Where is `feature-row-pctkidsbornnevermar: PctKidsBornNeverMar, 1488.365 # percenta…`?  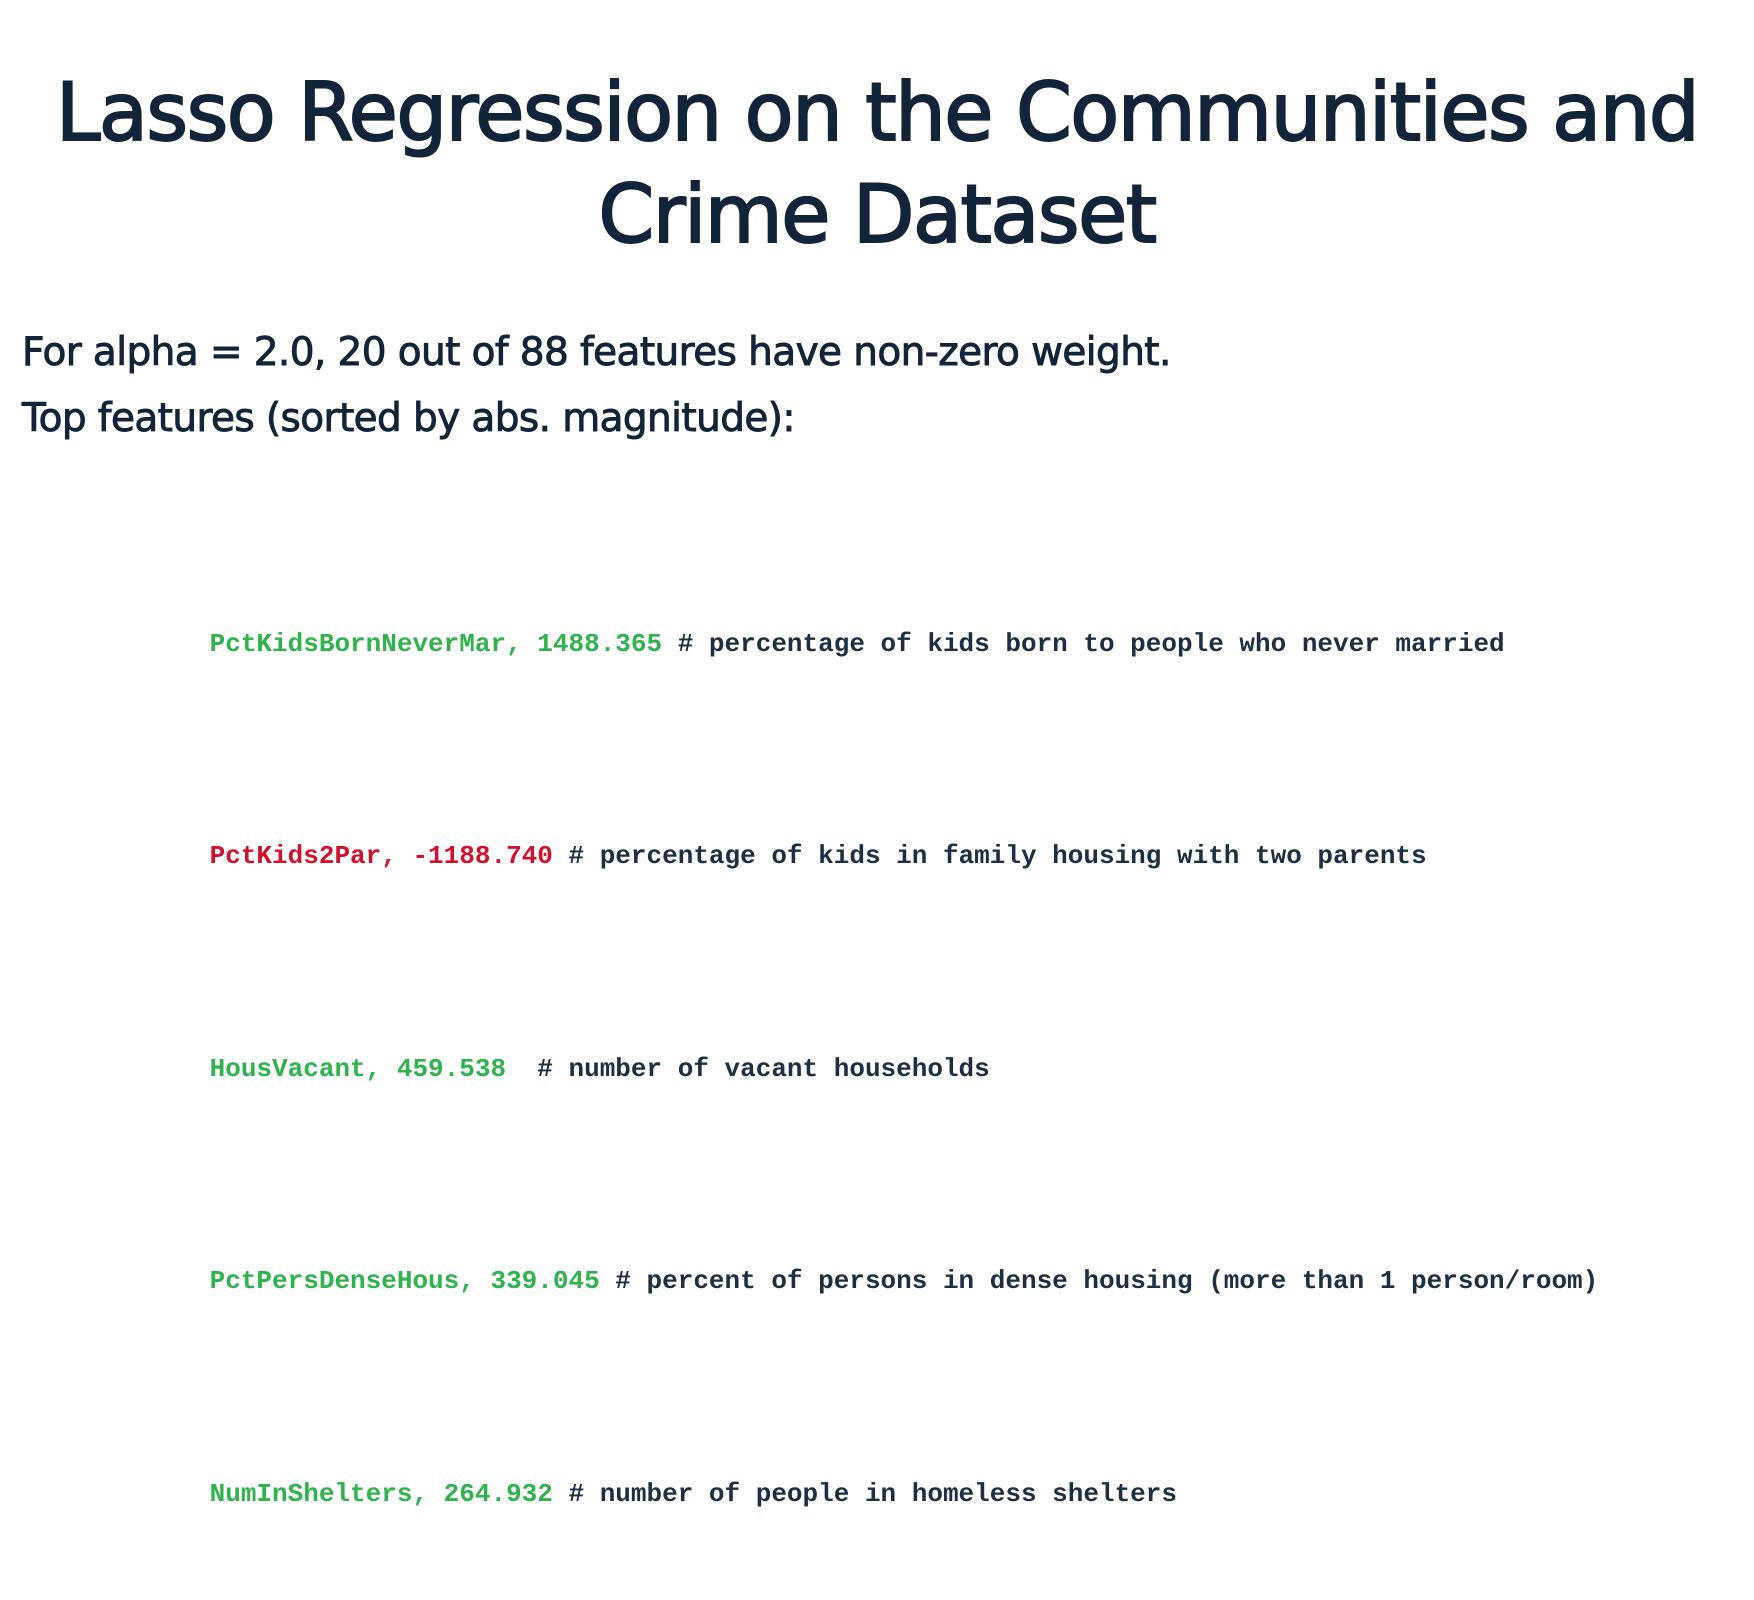
feature-row-pctkidsbornnevermar: PctKidsBornNeverMar, 1488.365 # percenta… is located at coordinates (857, 644).